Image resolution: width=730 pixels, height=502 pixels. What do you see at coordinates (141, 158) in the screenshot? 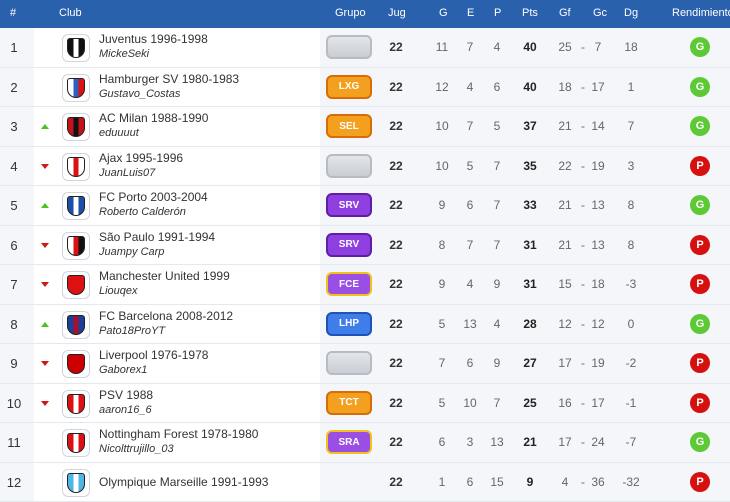
I see `club-name: Ajax 1995-1996` at bounding box center [141, 158].